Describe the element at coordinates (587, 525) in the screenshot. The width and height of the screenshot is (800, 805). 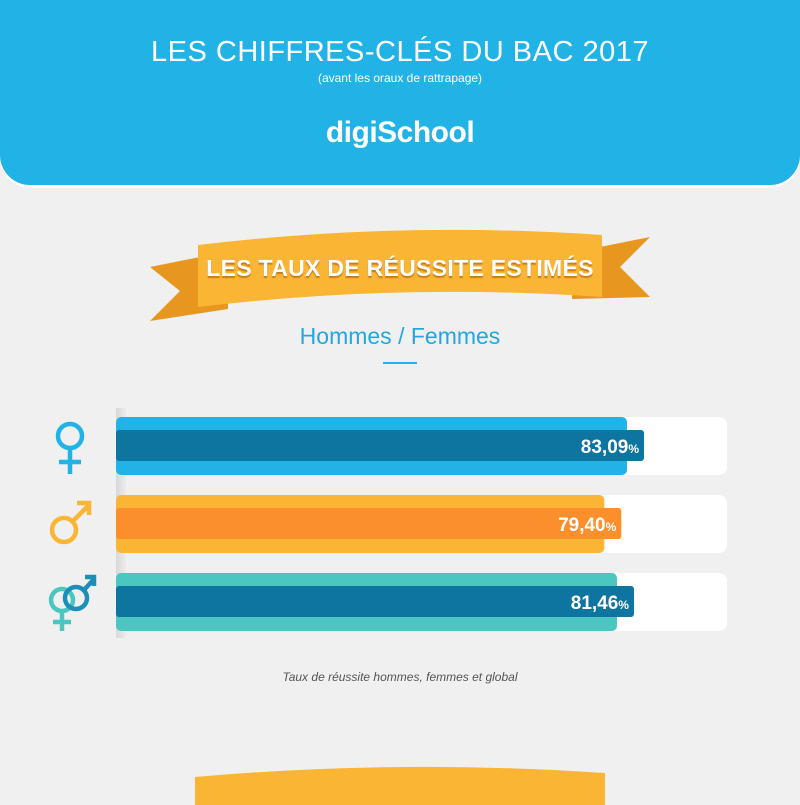
I see `data-label: 79,40%` at that location.